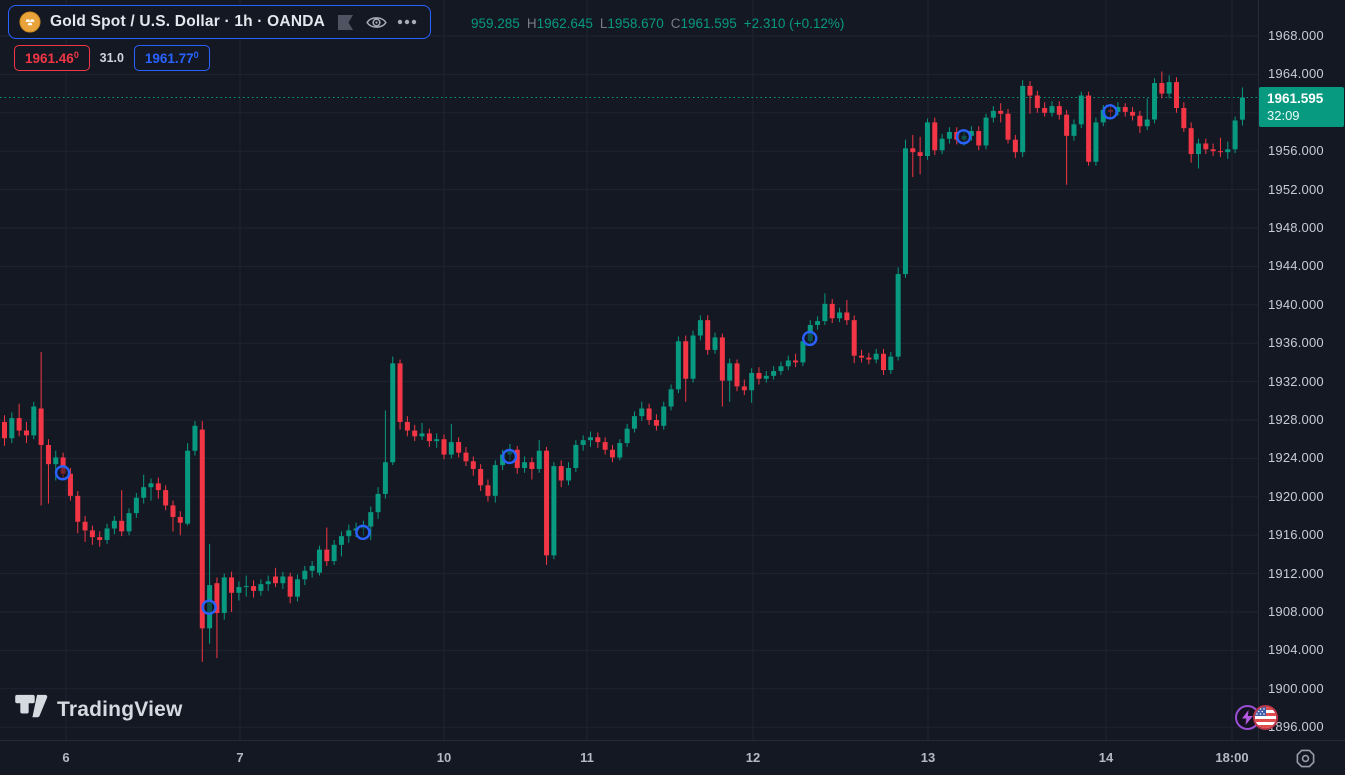  What do you see at coordinates (120, 709) in the screenshot?
I see `tradingview-logo-text: TradingView` at bounding box center [120, 709].